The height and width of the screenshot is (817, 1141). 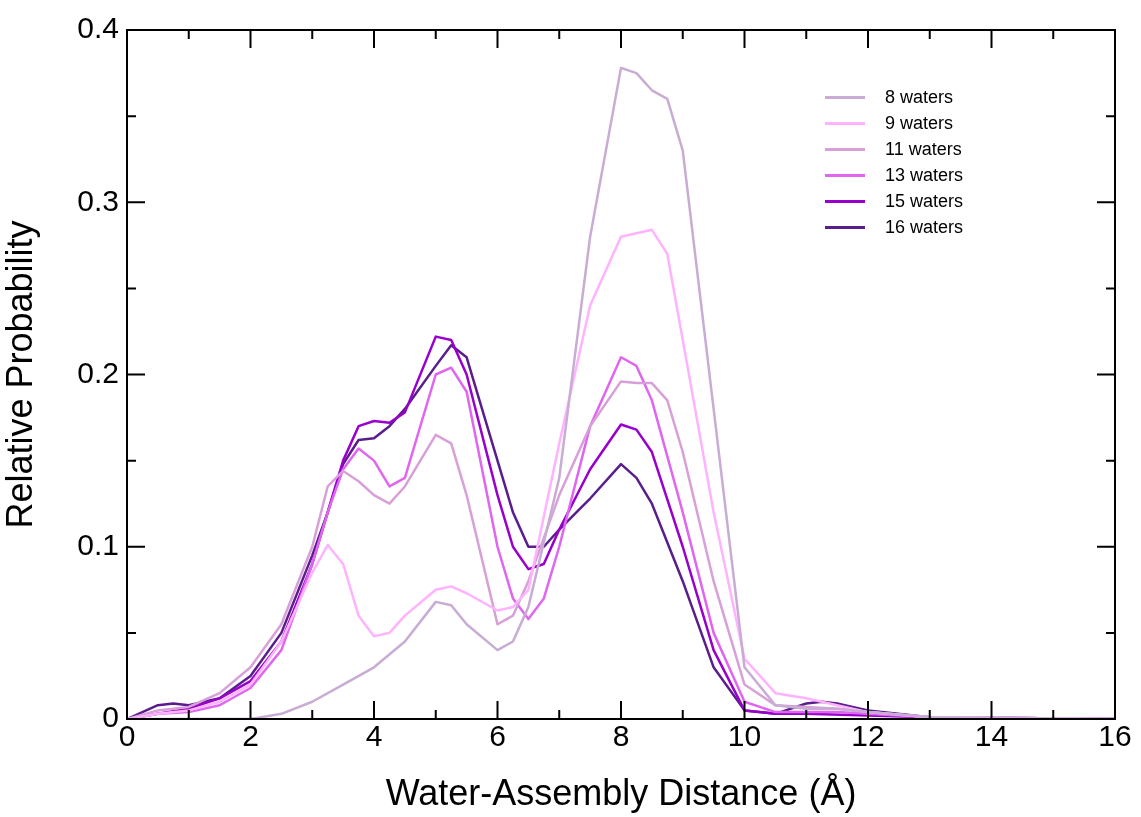 I want to click on legend-label: 15 waters, so click(x=924, y=201).